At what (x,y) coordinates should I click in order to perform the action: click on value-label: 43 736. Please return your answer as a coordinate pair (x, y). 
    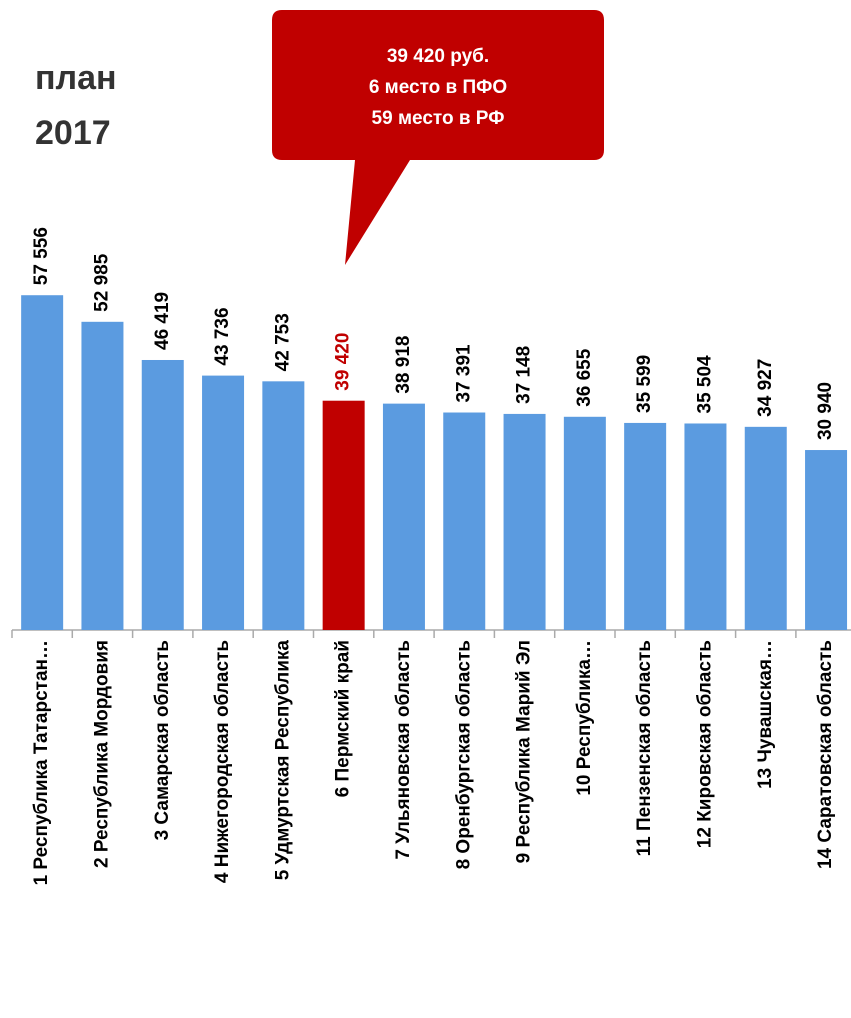
    Looking at the image, I should click on (222, 336).